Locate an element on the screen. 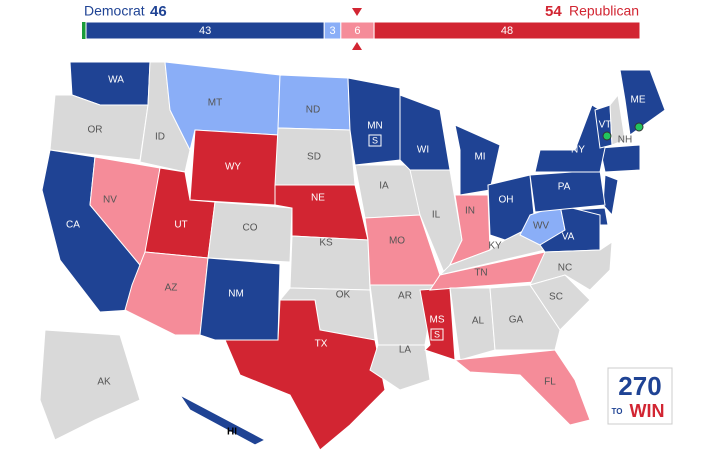 This screenshot has height=464, width=720. state-label: IN is located at coordinates (470, 211).